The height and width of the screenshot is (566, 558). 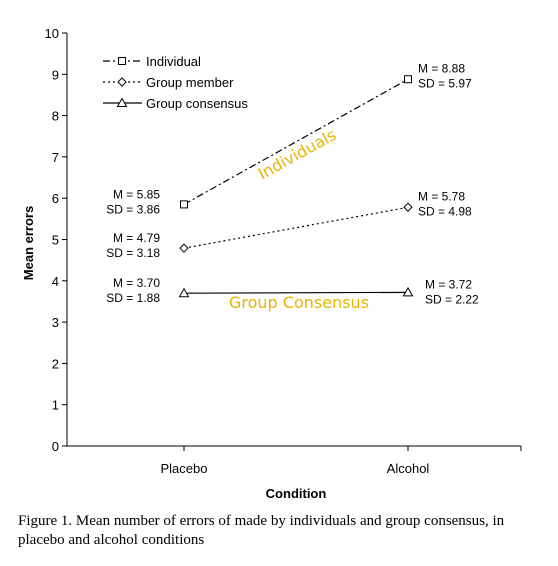 I want to click on series-line-group-member, so click(x=296, y=227).